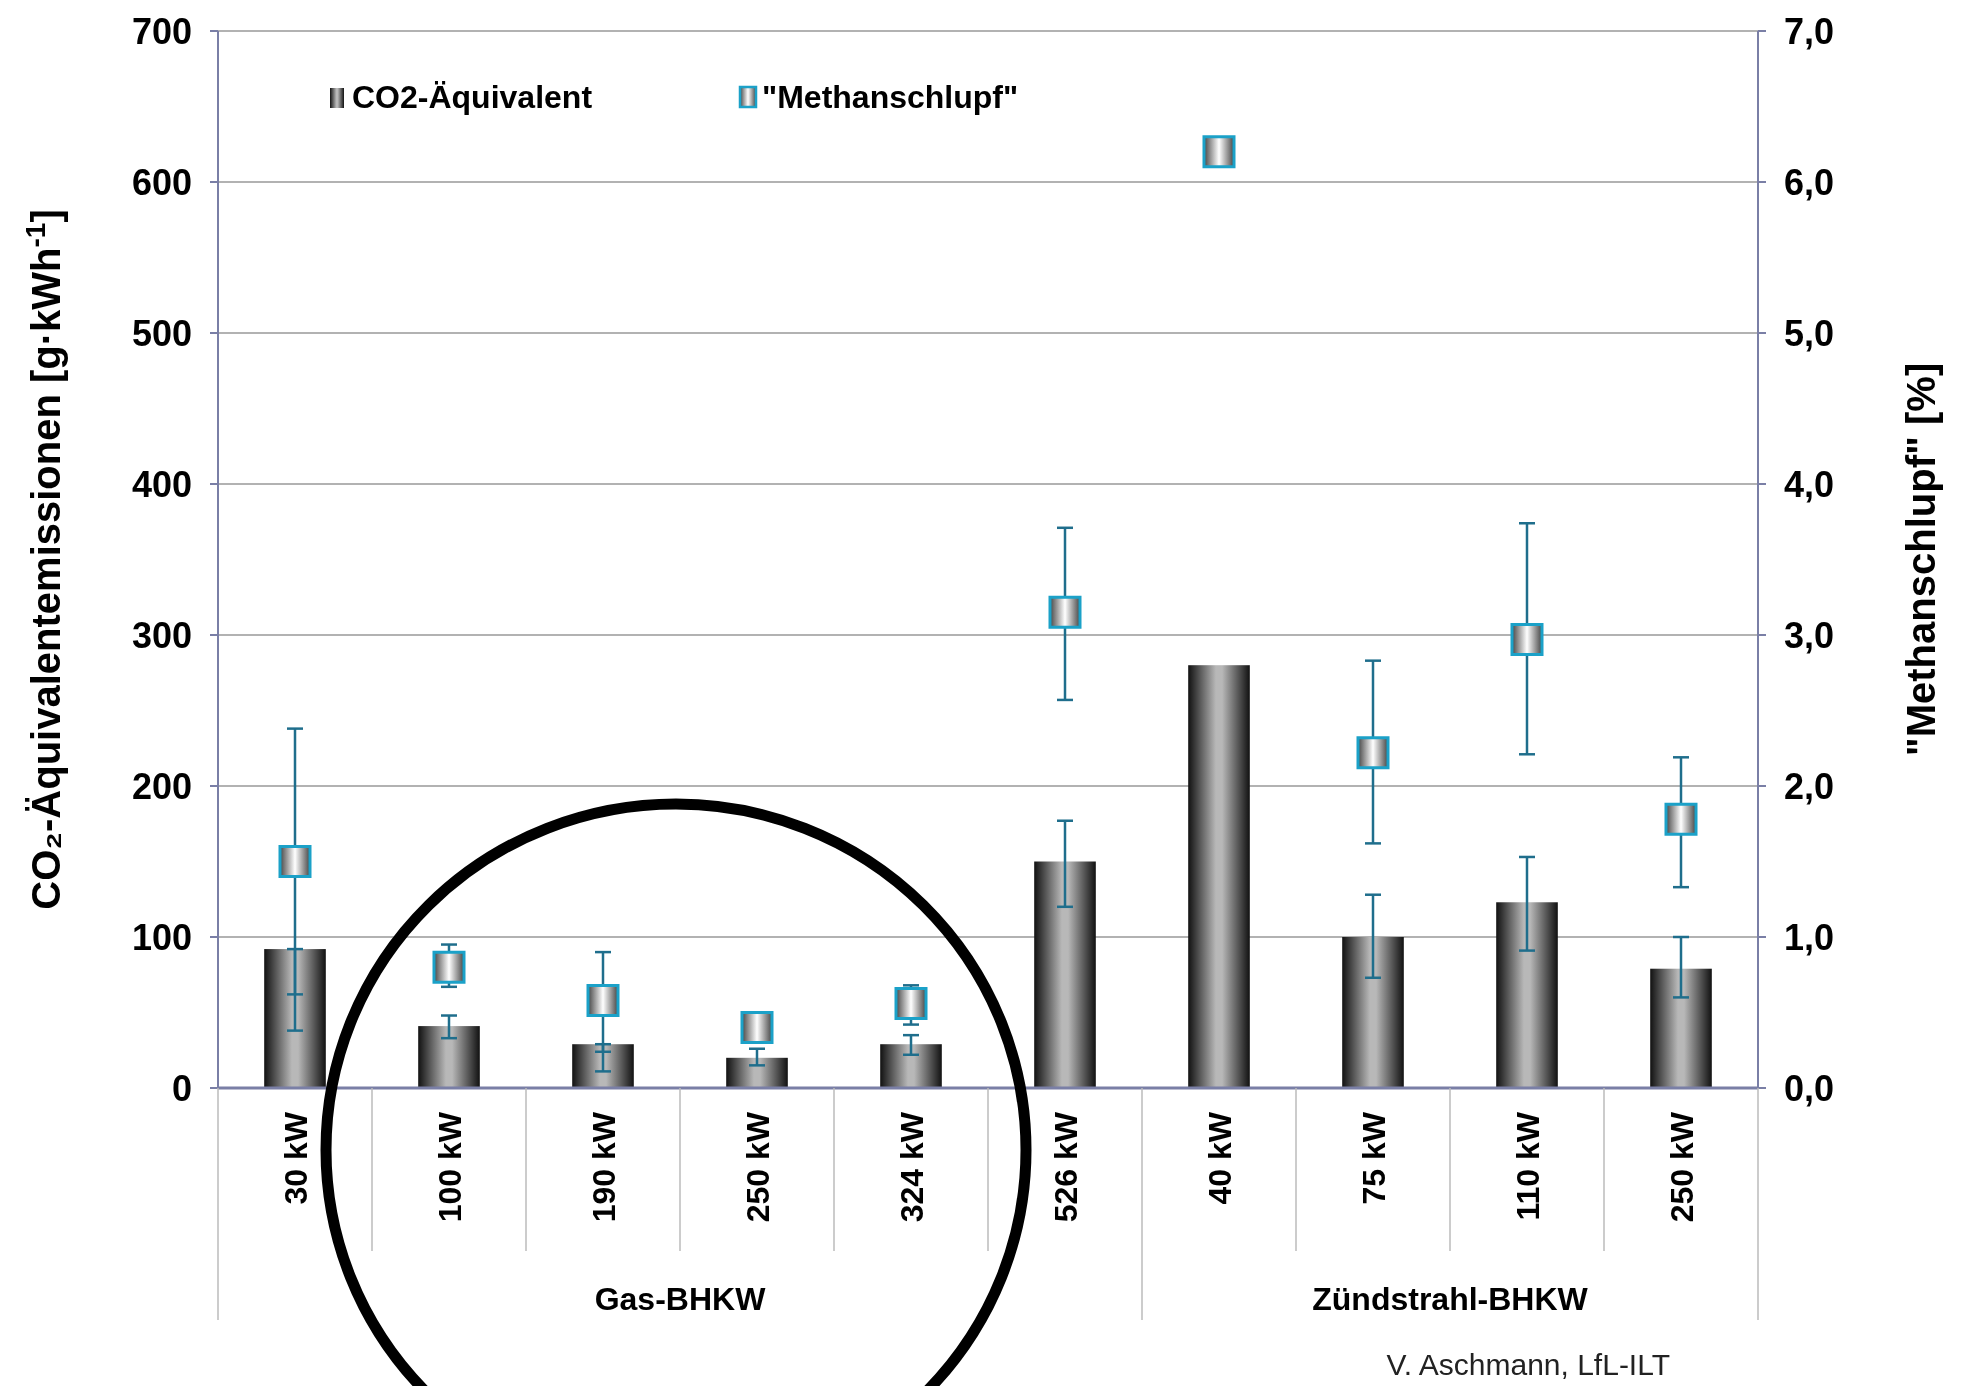  What do you see at coordinates (161, 182) in the screenshot?
I see `y-tick-label: 600` at bounding box center [161, 182].